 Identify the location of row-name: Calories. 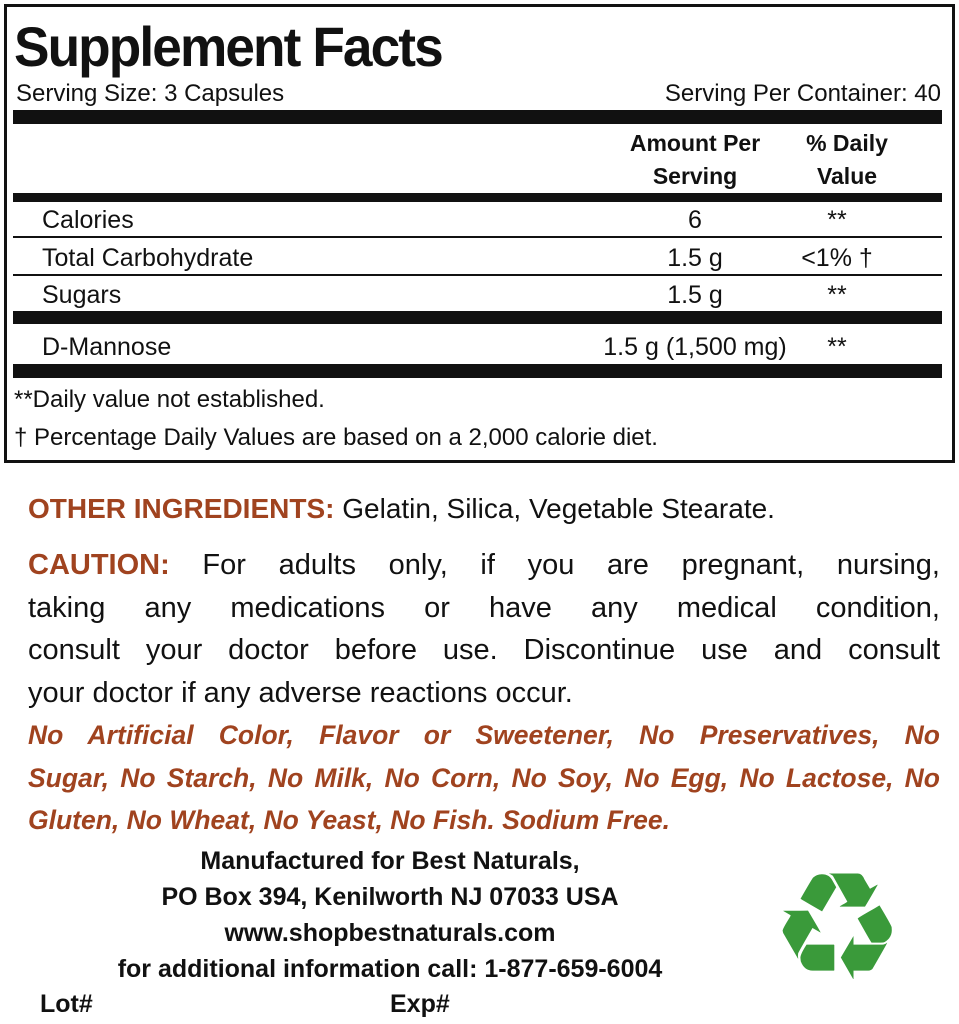
(88, 220).